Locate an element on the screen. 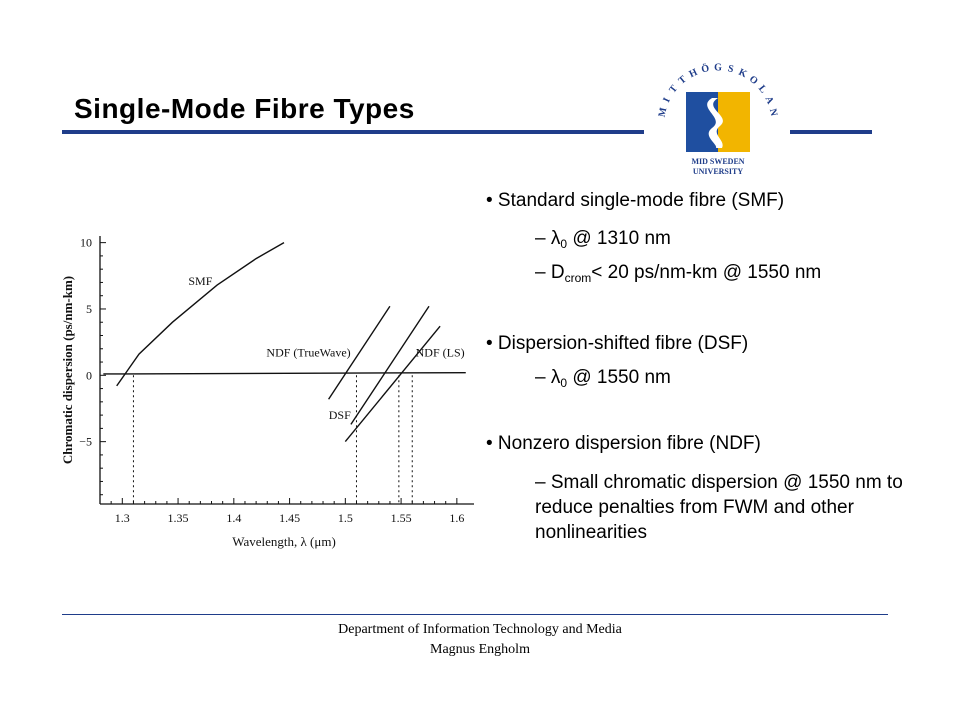 The image size is (960, 720). bullet-smf-dcrom: – Dcrom< 20 ps/nm-km @ 1550 nm is located at coordinates (678, 273).